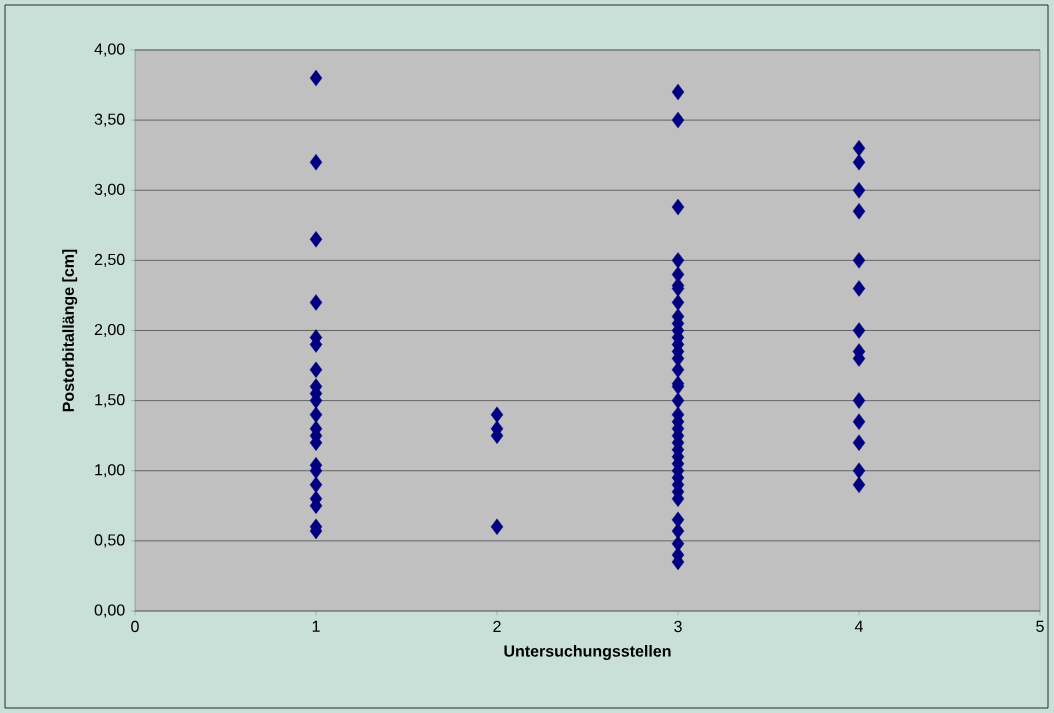 The height and width of the screenshot is (713, 1054). What do you see at coordinates (316, 626) in the screenshot?
I see `x-tick-label: 1` at bounding box center [316, 626].